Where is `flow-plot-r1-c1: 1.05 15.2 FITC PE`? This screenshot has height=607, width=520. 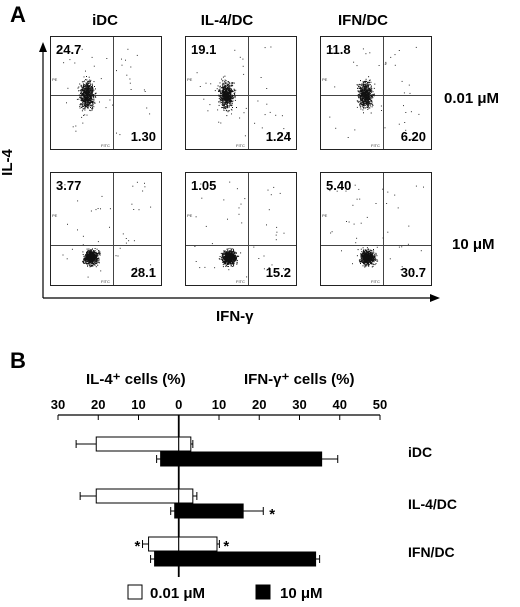
flow-plot-r1-c1: 1.05 15.2 FITC PE is located at coordinates (241, 229).